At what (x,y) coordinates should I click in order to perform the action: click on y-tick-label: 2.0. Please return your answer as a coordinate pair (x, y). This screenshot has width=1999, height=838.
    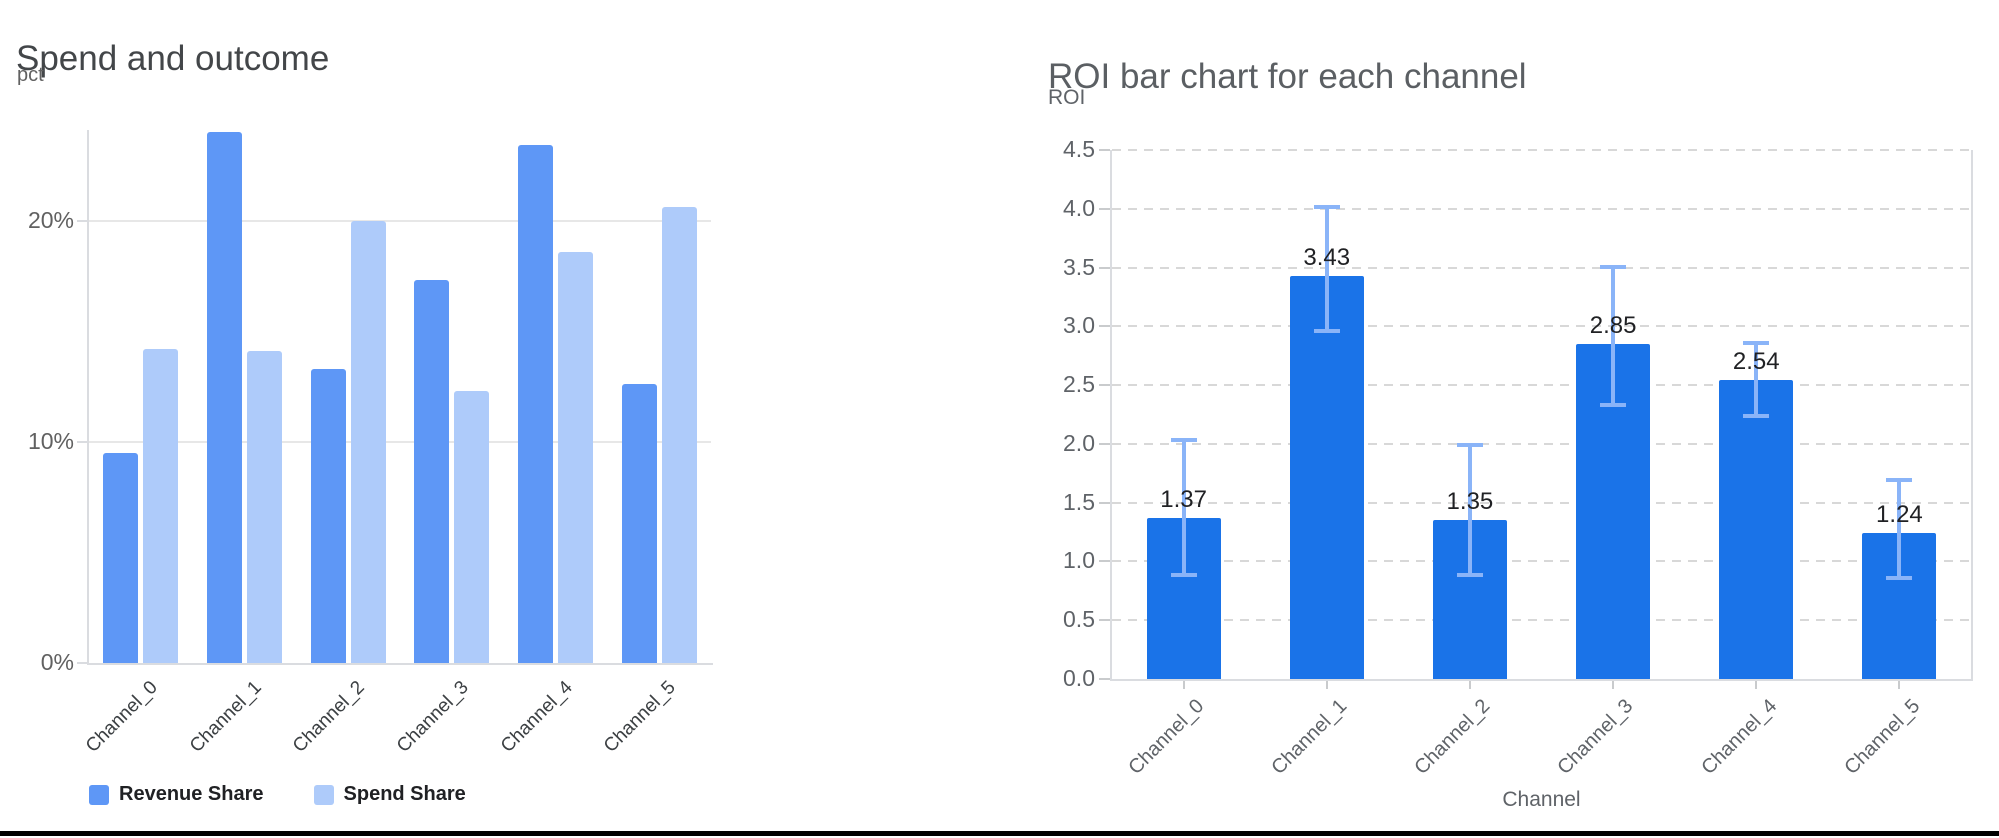
    Looking at the image, I should click on (1079, 442).